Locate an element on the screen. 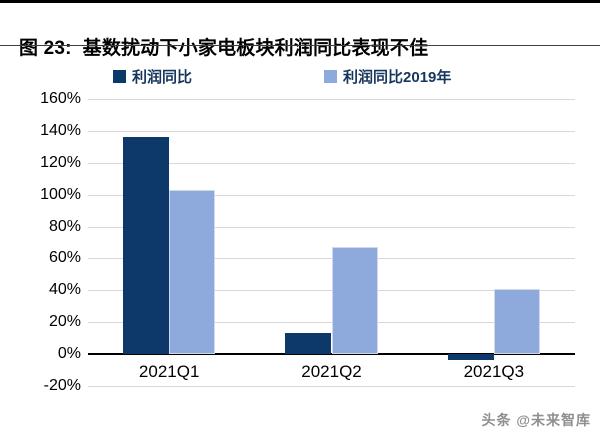 The width and height of the screenshot is (600, 430). y-tick-label: 0% is located at coordinates (69, 354).